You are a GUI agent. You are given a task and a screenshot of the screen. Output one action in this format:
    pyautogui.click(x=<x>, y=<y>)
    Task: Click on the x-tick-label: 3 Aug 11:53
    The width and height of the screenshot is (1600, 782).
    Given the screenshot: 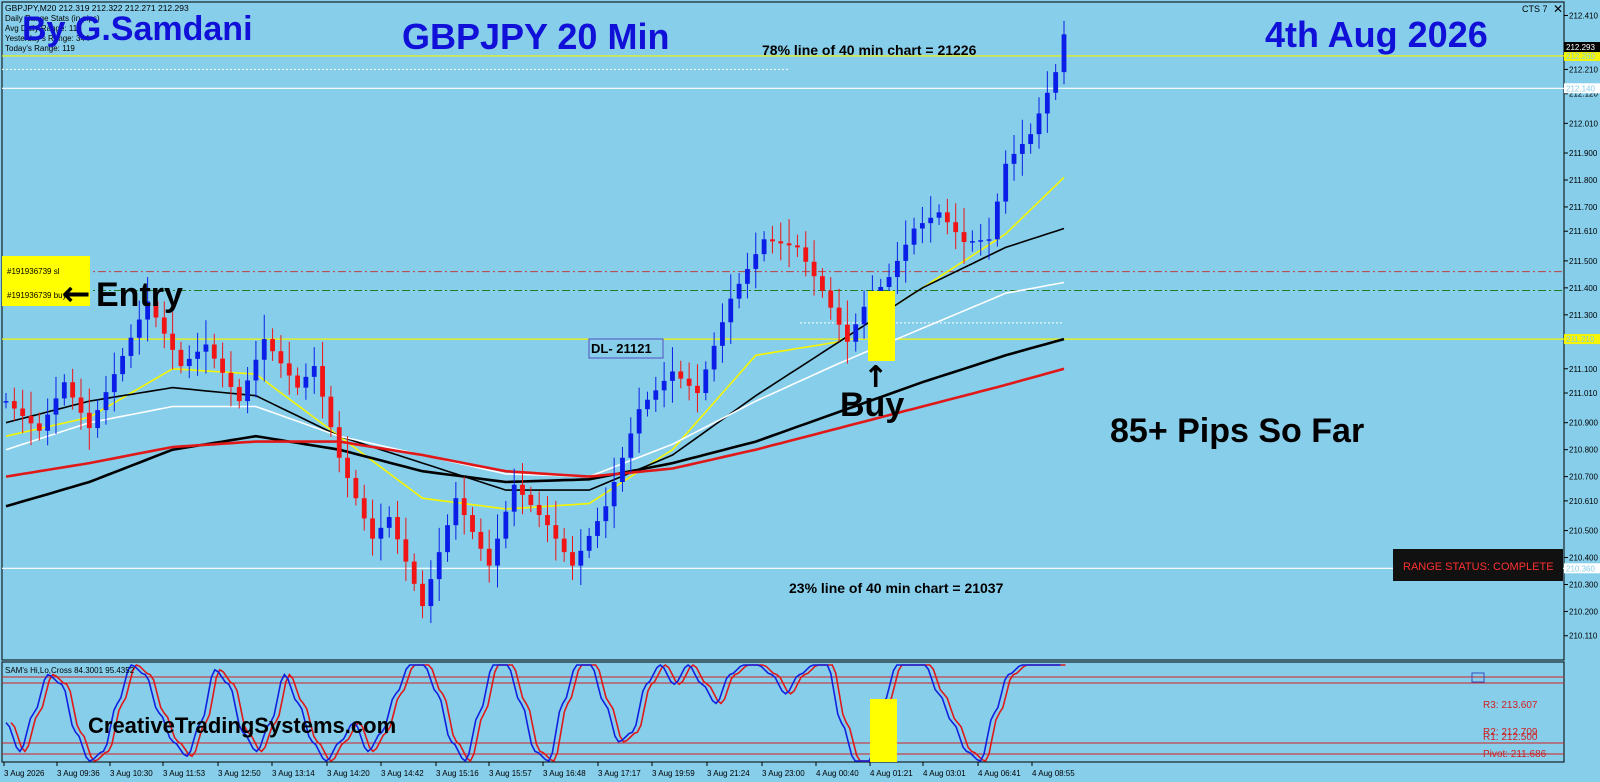 What is the action you would take?
    pyautogui.click(x=184, y=773)
    